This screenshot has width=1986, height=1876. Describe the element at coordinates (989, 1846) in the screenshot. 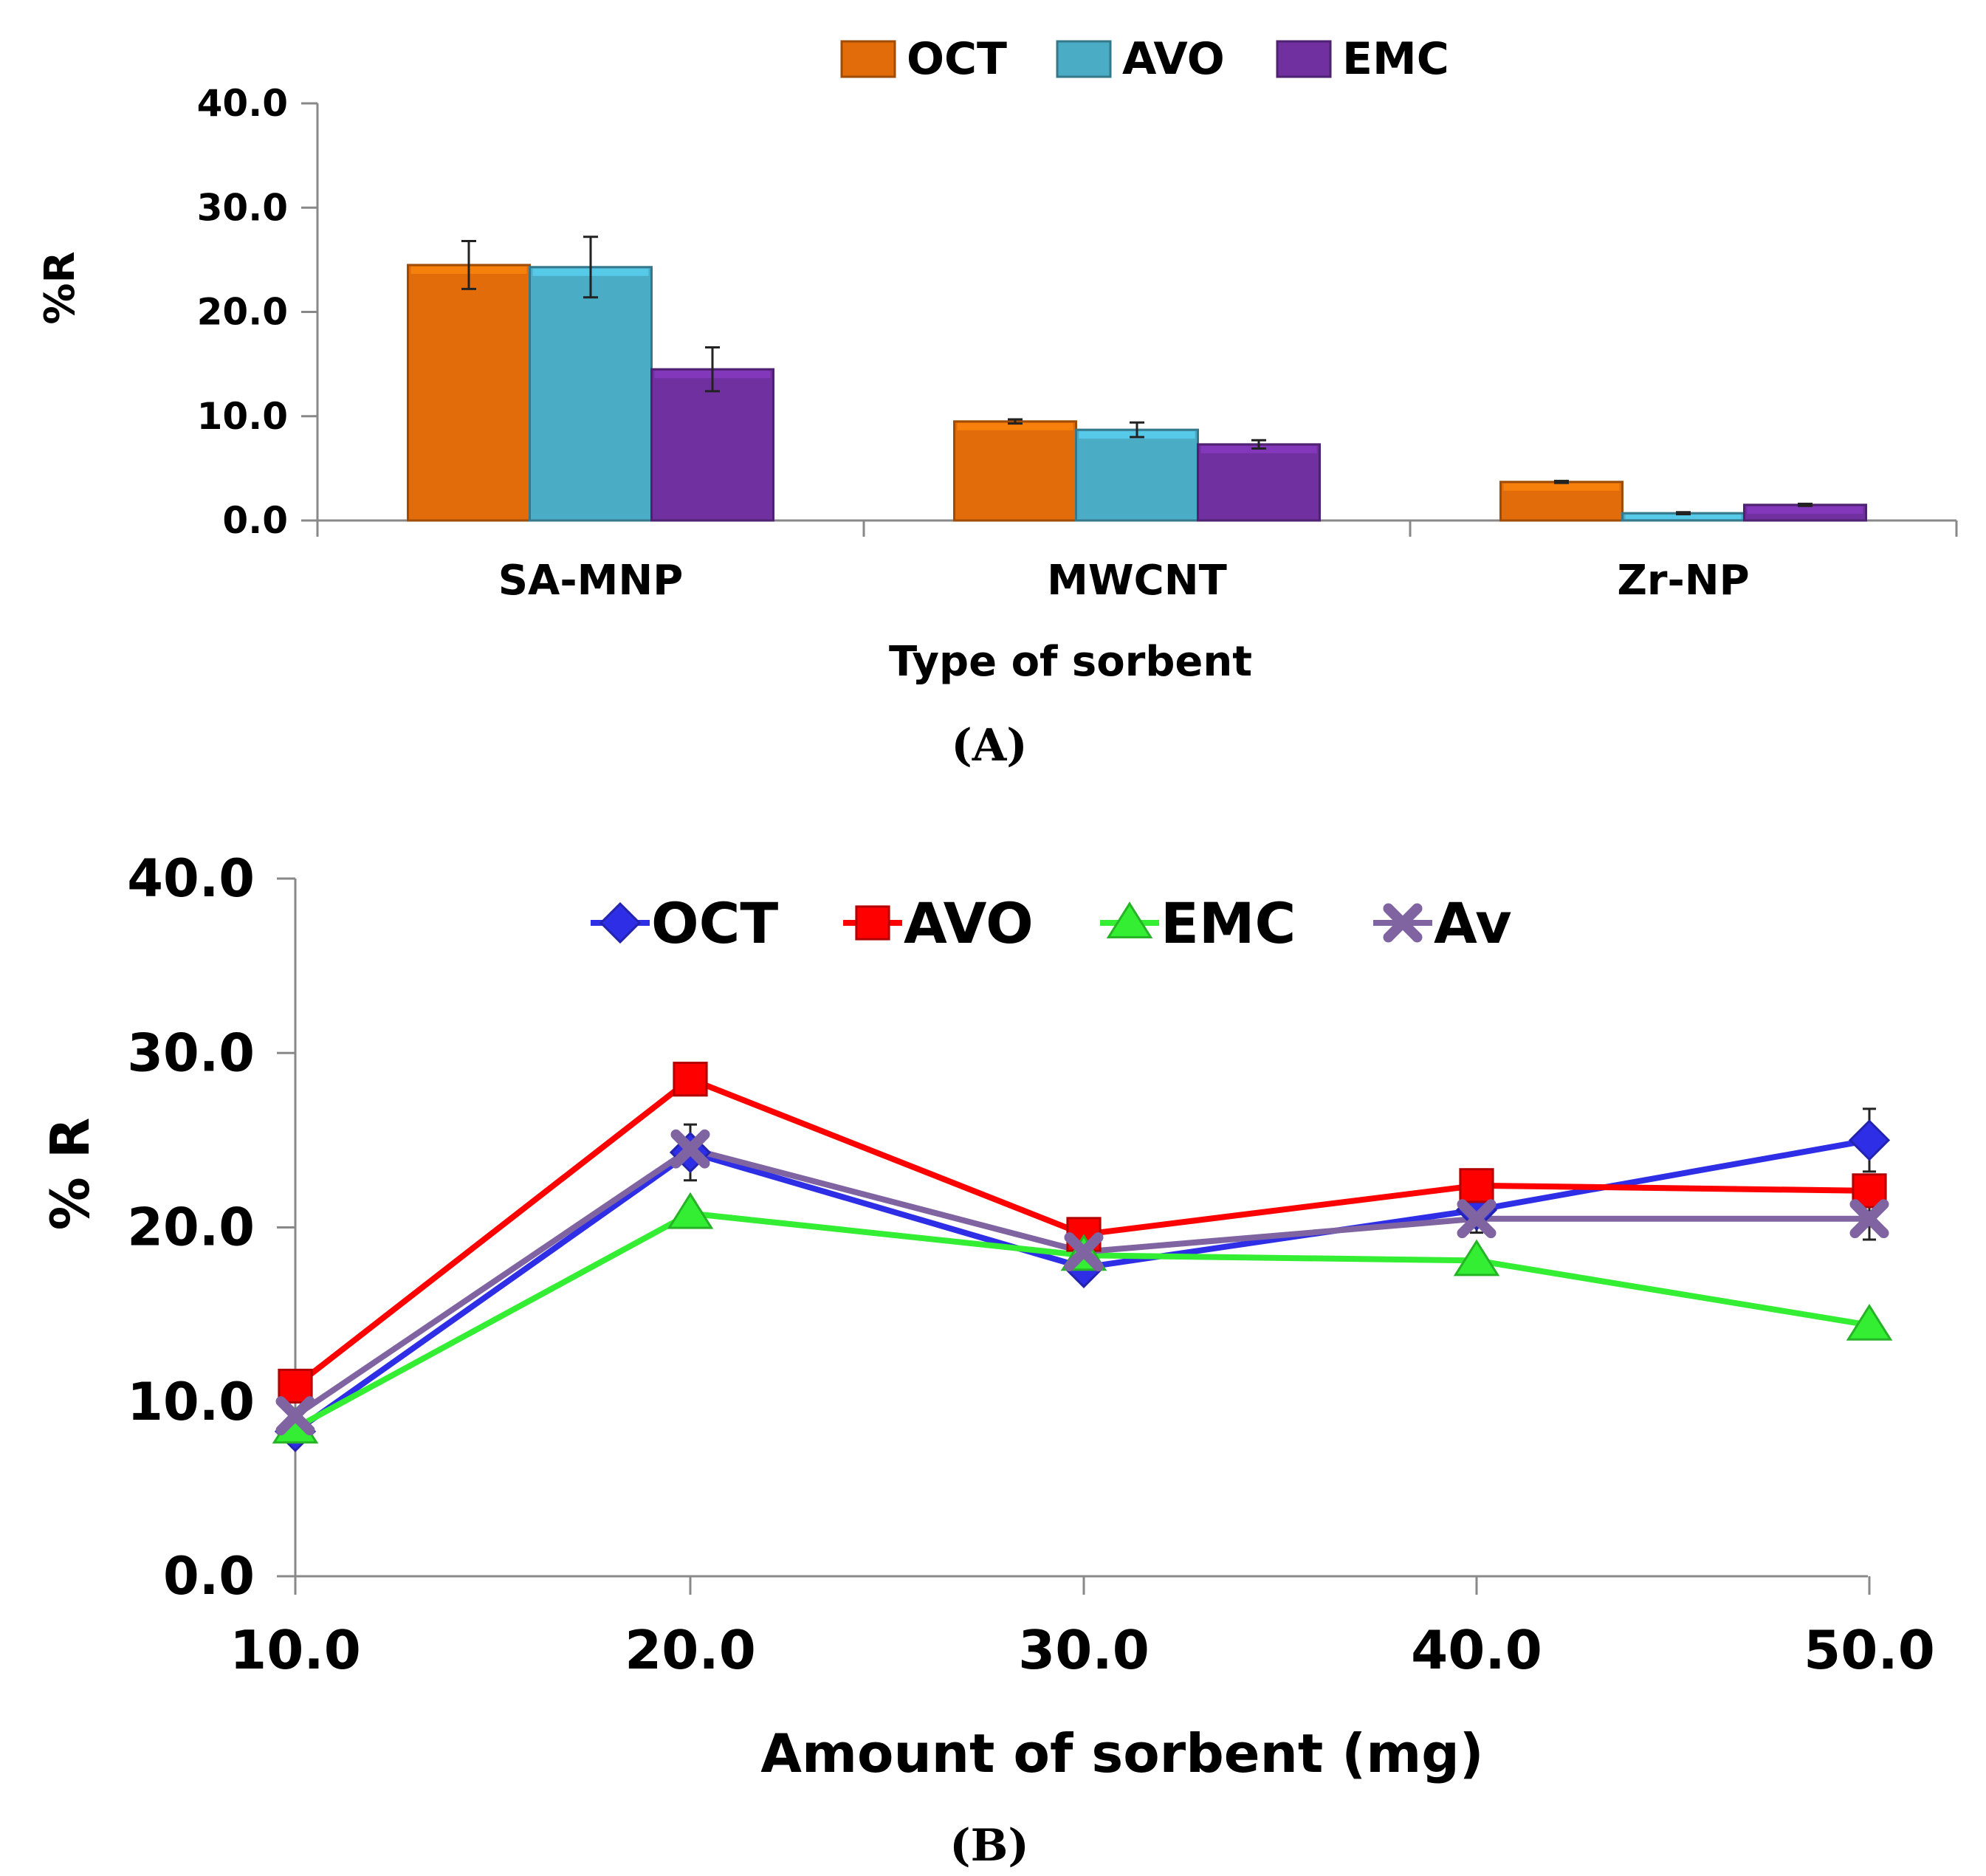

I see `b-panel-label: (B)` at that location.